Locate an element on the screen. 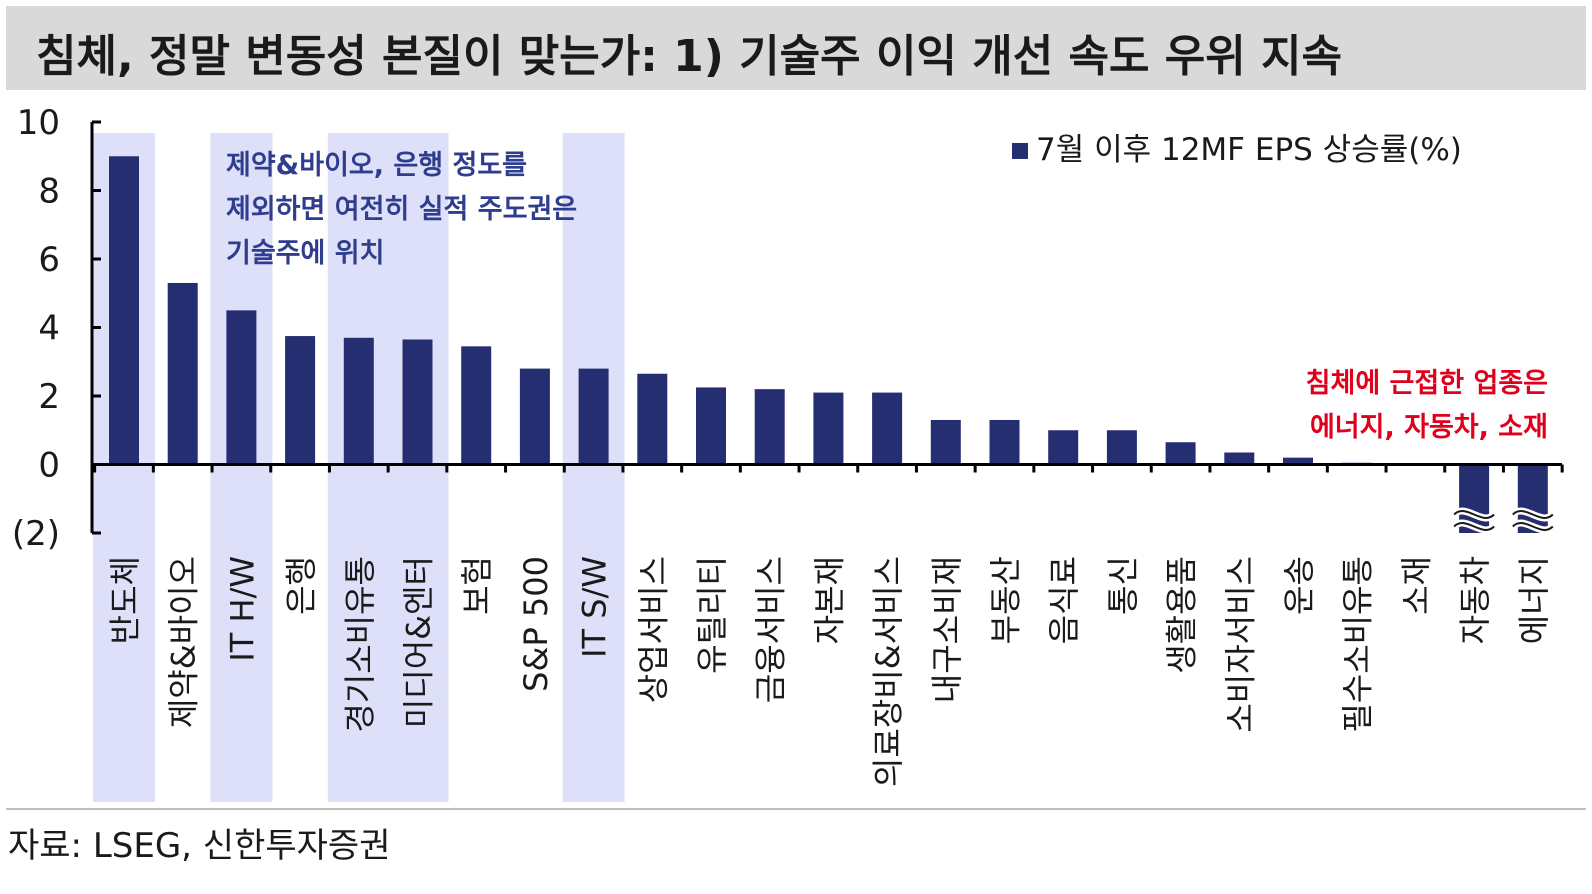 Image resolution: width=1592 pixels, height=894 pixels. x-tick-label: 금융서비스 is located at coordinates (771, 629).